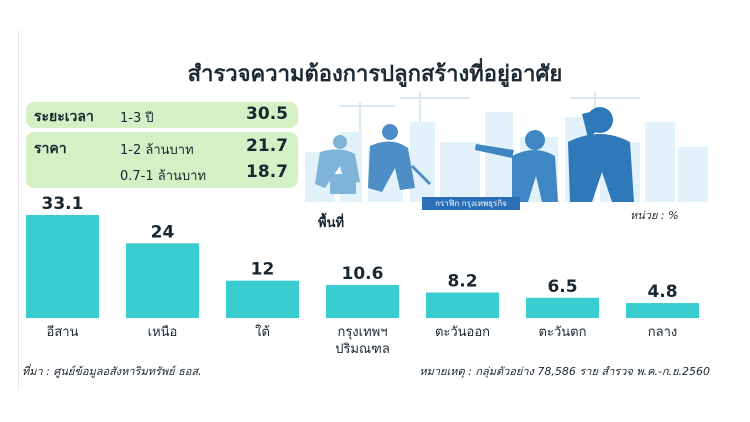 Image resolution: width=750 pixels, height=422 pixels. I want to click on construction-illustration, so click(506, 147).